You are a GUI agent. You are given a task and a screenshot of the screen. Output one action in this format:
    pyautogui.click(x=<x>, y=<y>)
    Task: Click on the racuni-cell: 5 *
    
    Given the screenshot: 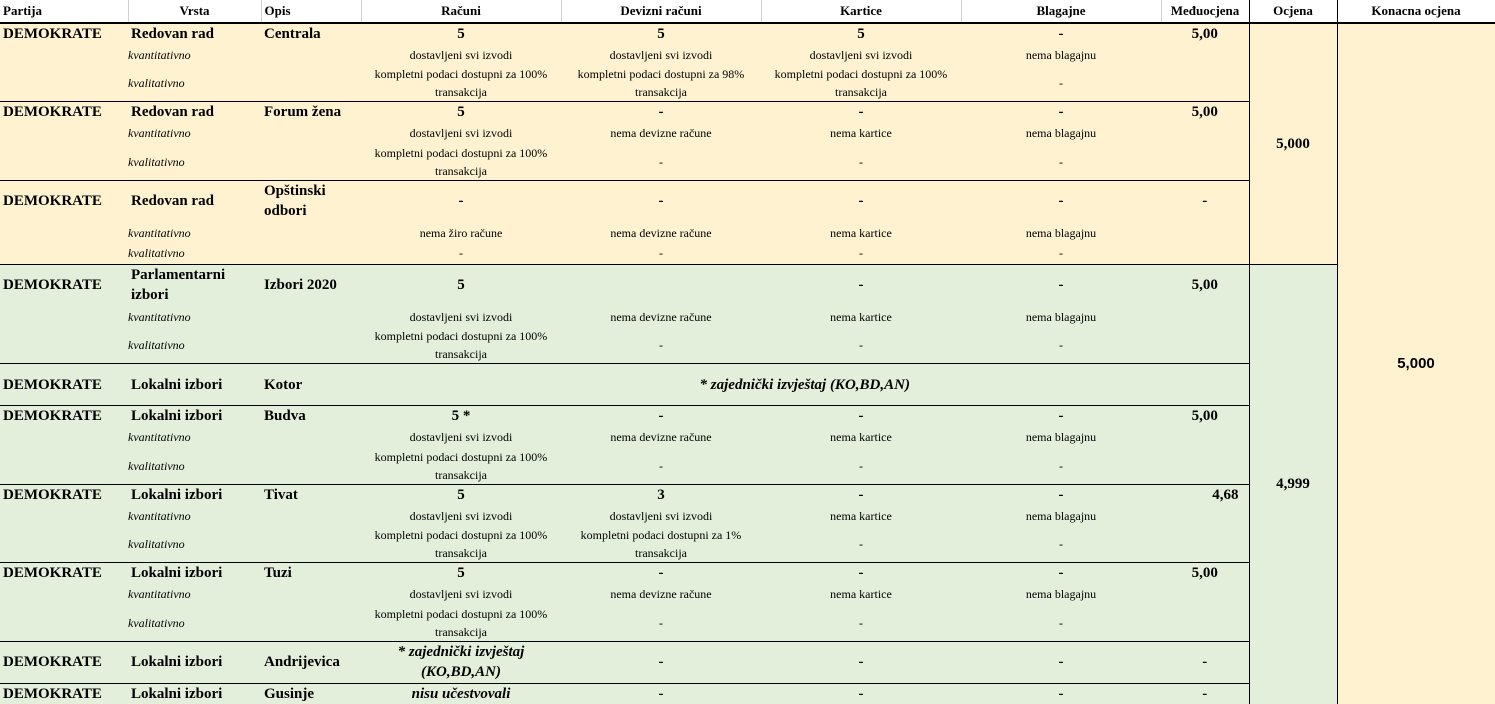 What is the action you would take?
    pyautogui.click(x=461, y=416)
    